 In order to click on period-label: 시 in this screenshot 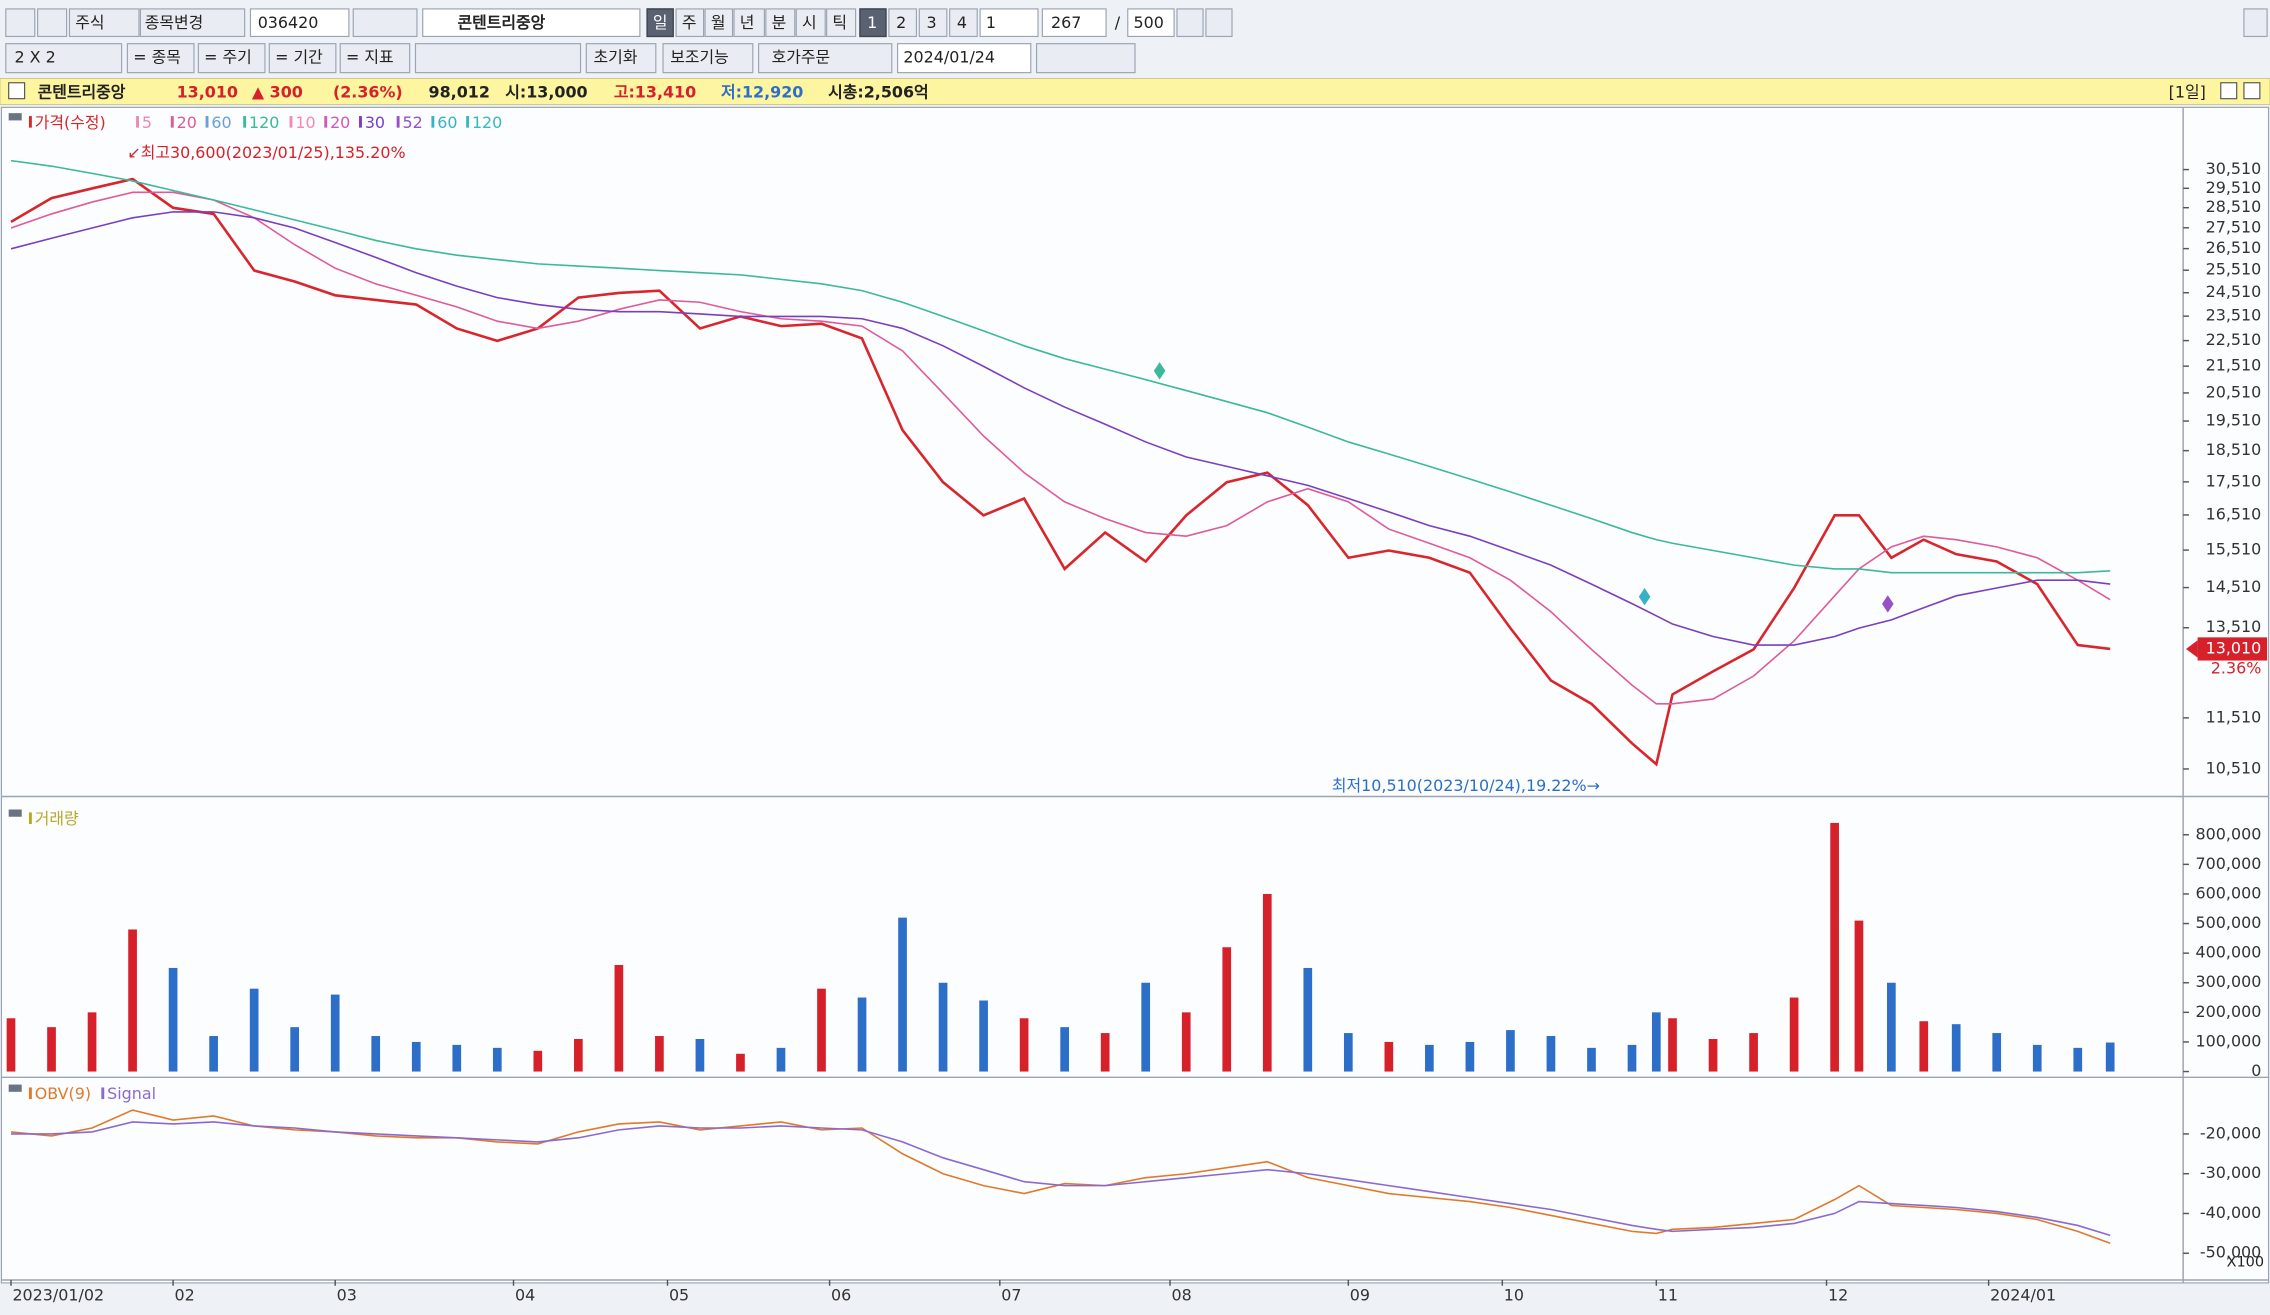, I will do `click(809, 22)`.